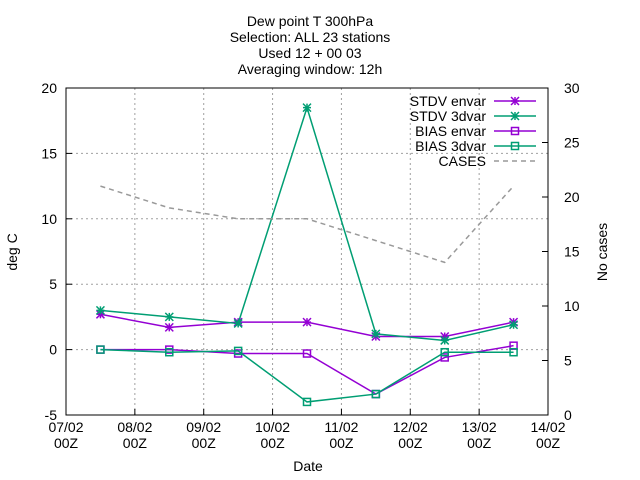  Describe the element at coordinates (448, 116) in the screenshot. I see `legend-label: STDV 3dvar` at that location.